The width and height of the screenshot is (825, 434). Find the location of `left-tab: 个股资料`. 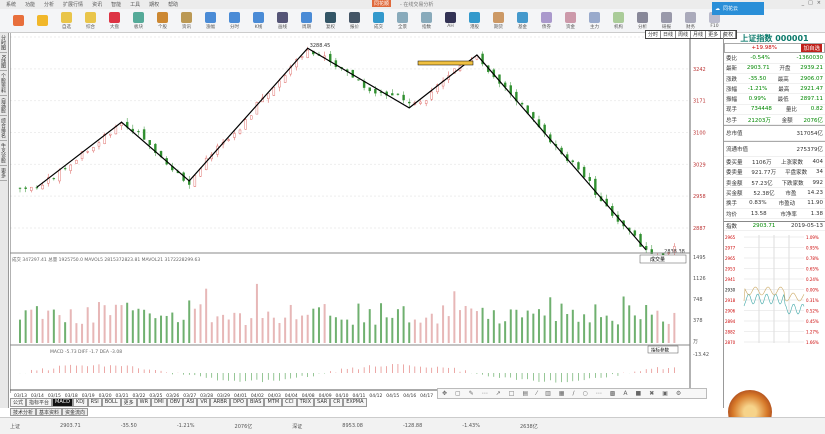

left-tab: 个股资料 is located at coordinates (3, 84).